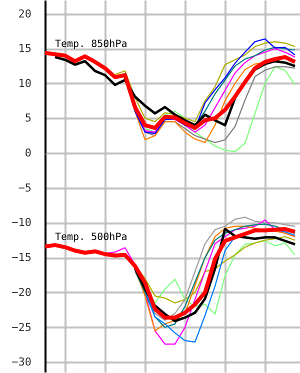 This screenshot has height=373, width=300. Describe the element at coordinates (25, 83) in the screenshot. I see `y-tick-label: 10` at that location.